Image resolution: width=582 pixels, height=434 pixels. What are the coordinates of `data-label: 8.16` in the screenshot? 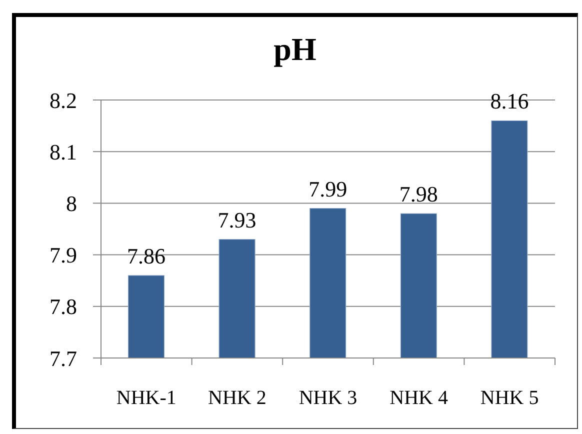 It's located at (509, 101).